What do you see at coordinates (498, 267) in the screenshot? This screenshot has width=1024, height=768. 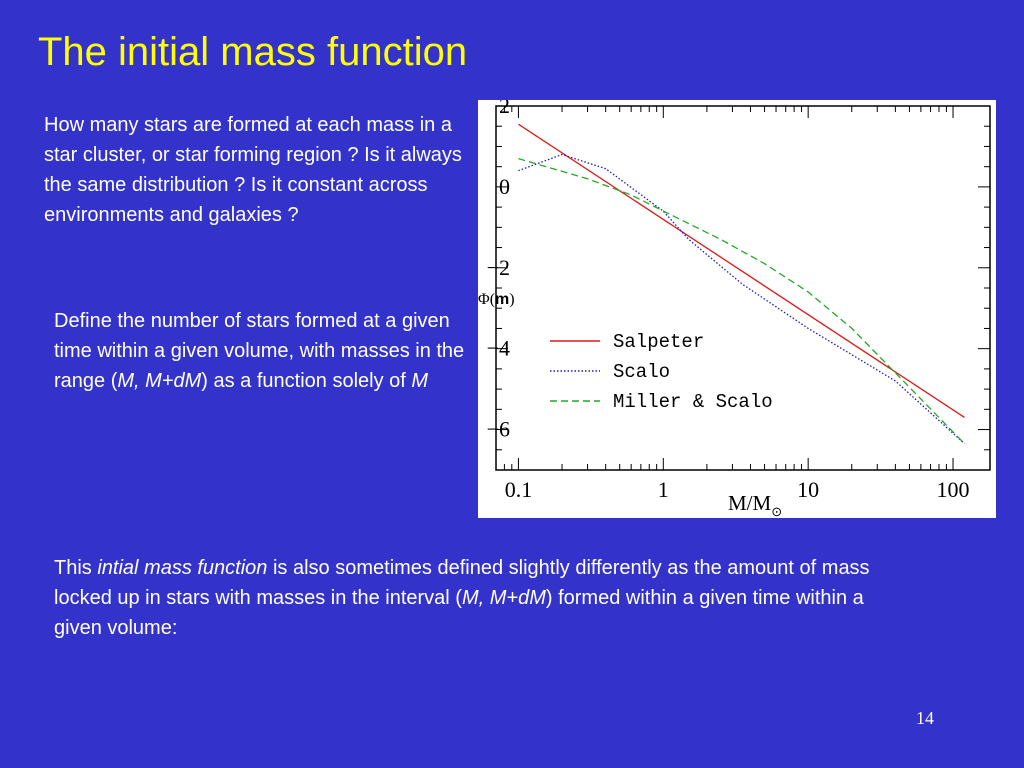 I see `y-tick-label: −2` at bounding box center [498, 267].